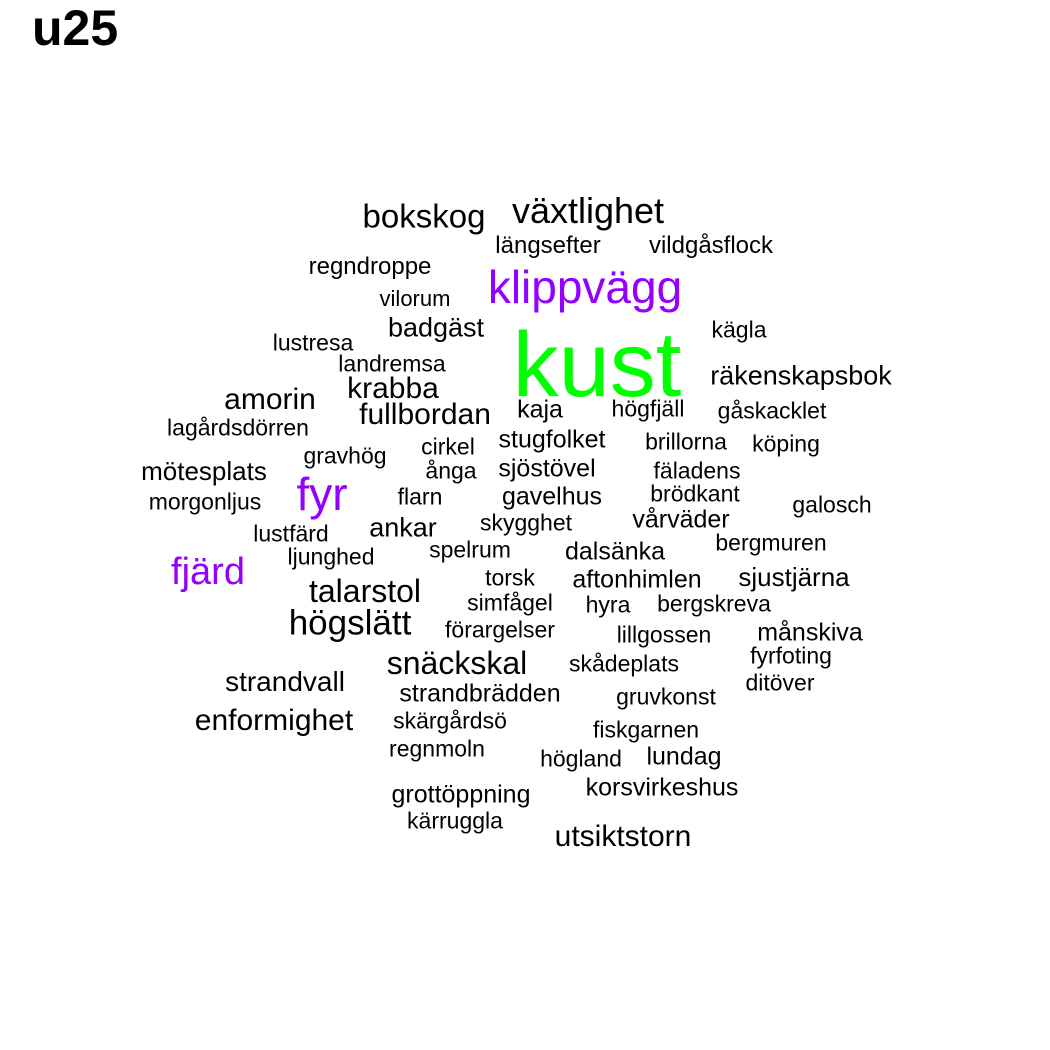  Describe the element at coordinates (285, 681) in the screenshot. I see `word-14: strandvall` at that location.